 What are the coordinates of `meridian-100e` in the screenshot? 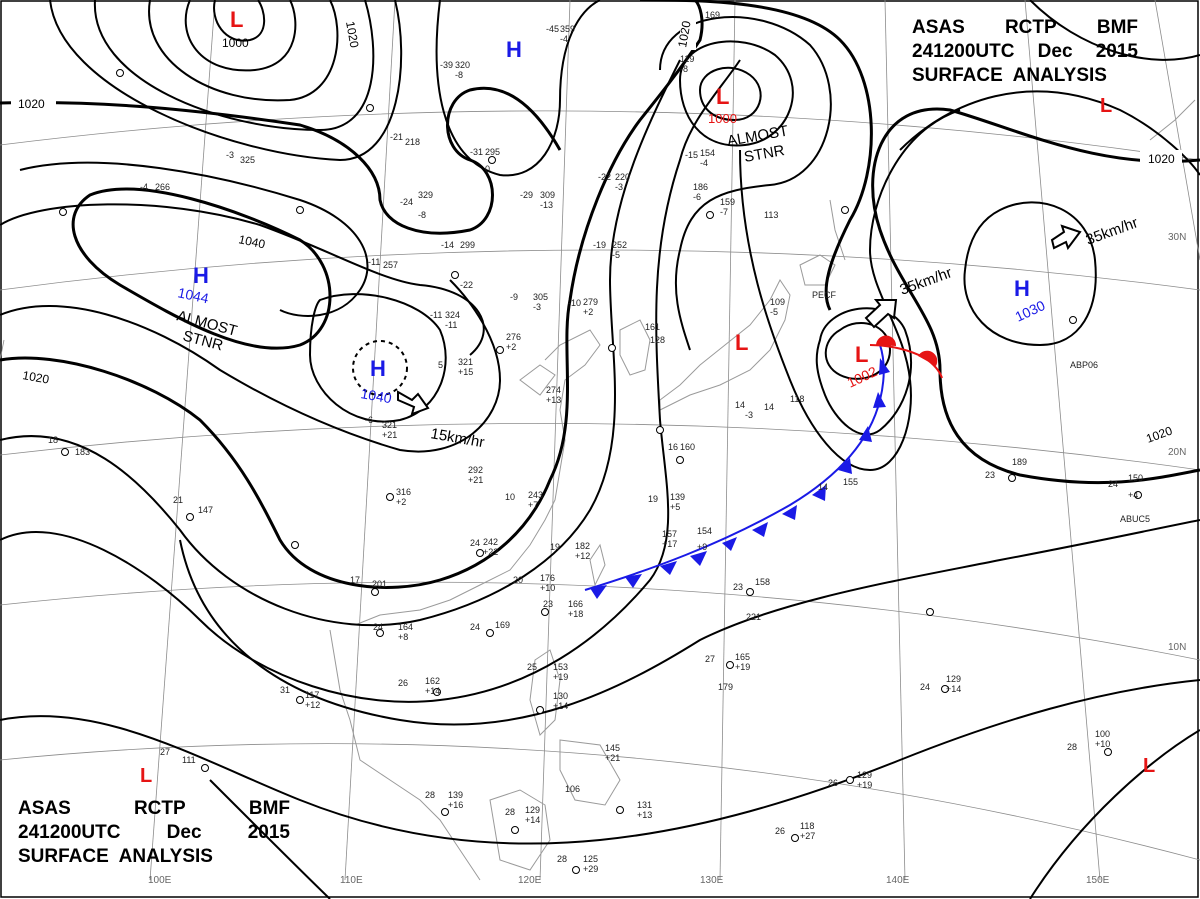 It's located at (182, 440).